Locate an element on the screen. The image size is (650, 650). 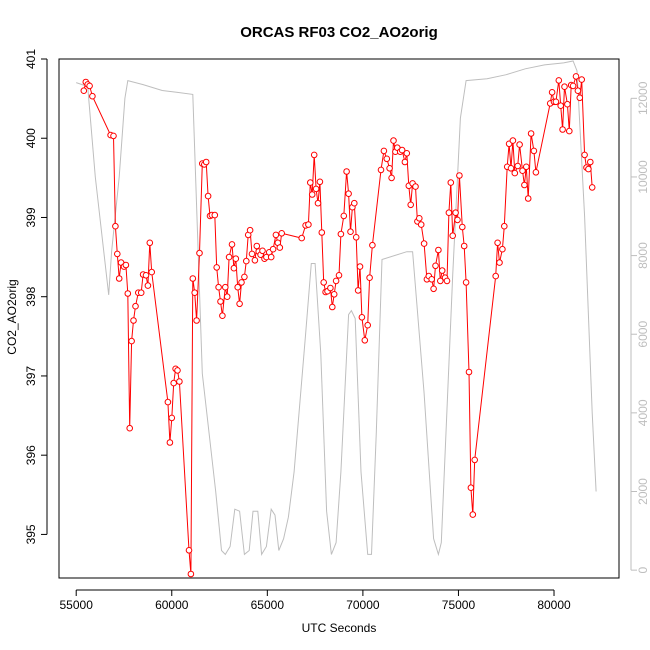
y2-tick-label: 10000 is located at coordinates (643, 177).